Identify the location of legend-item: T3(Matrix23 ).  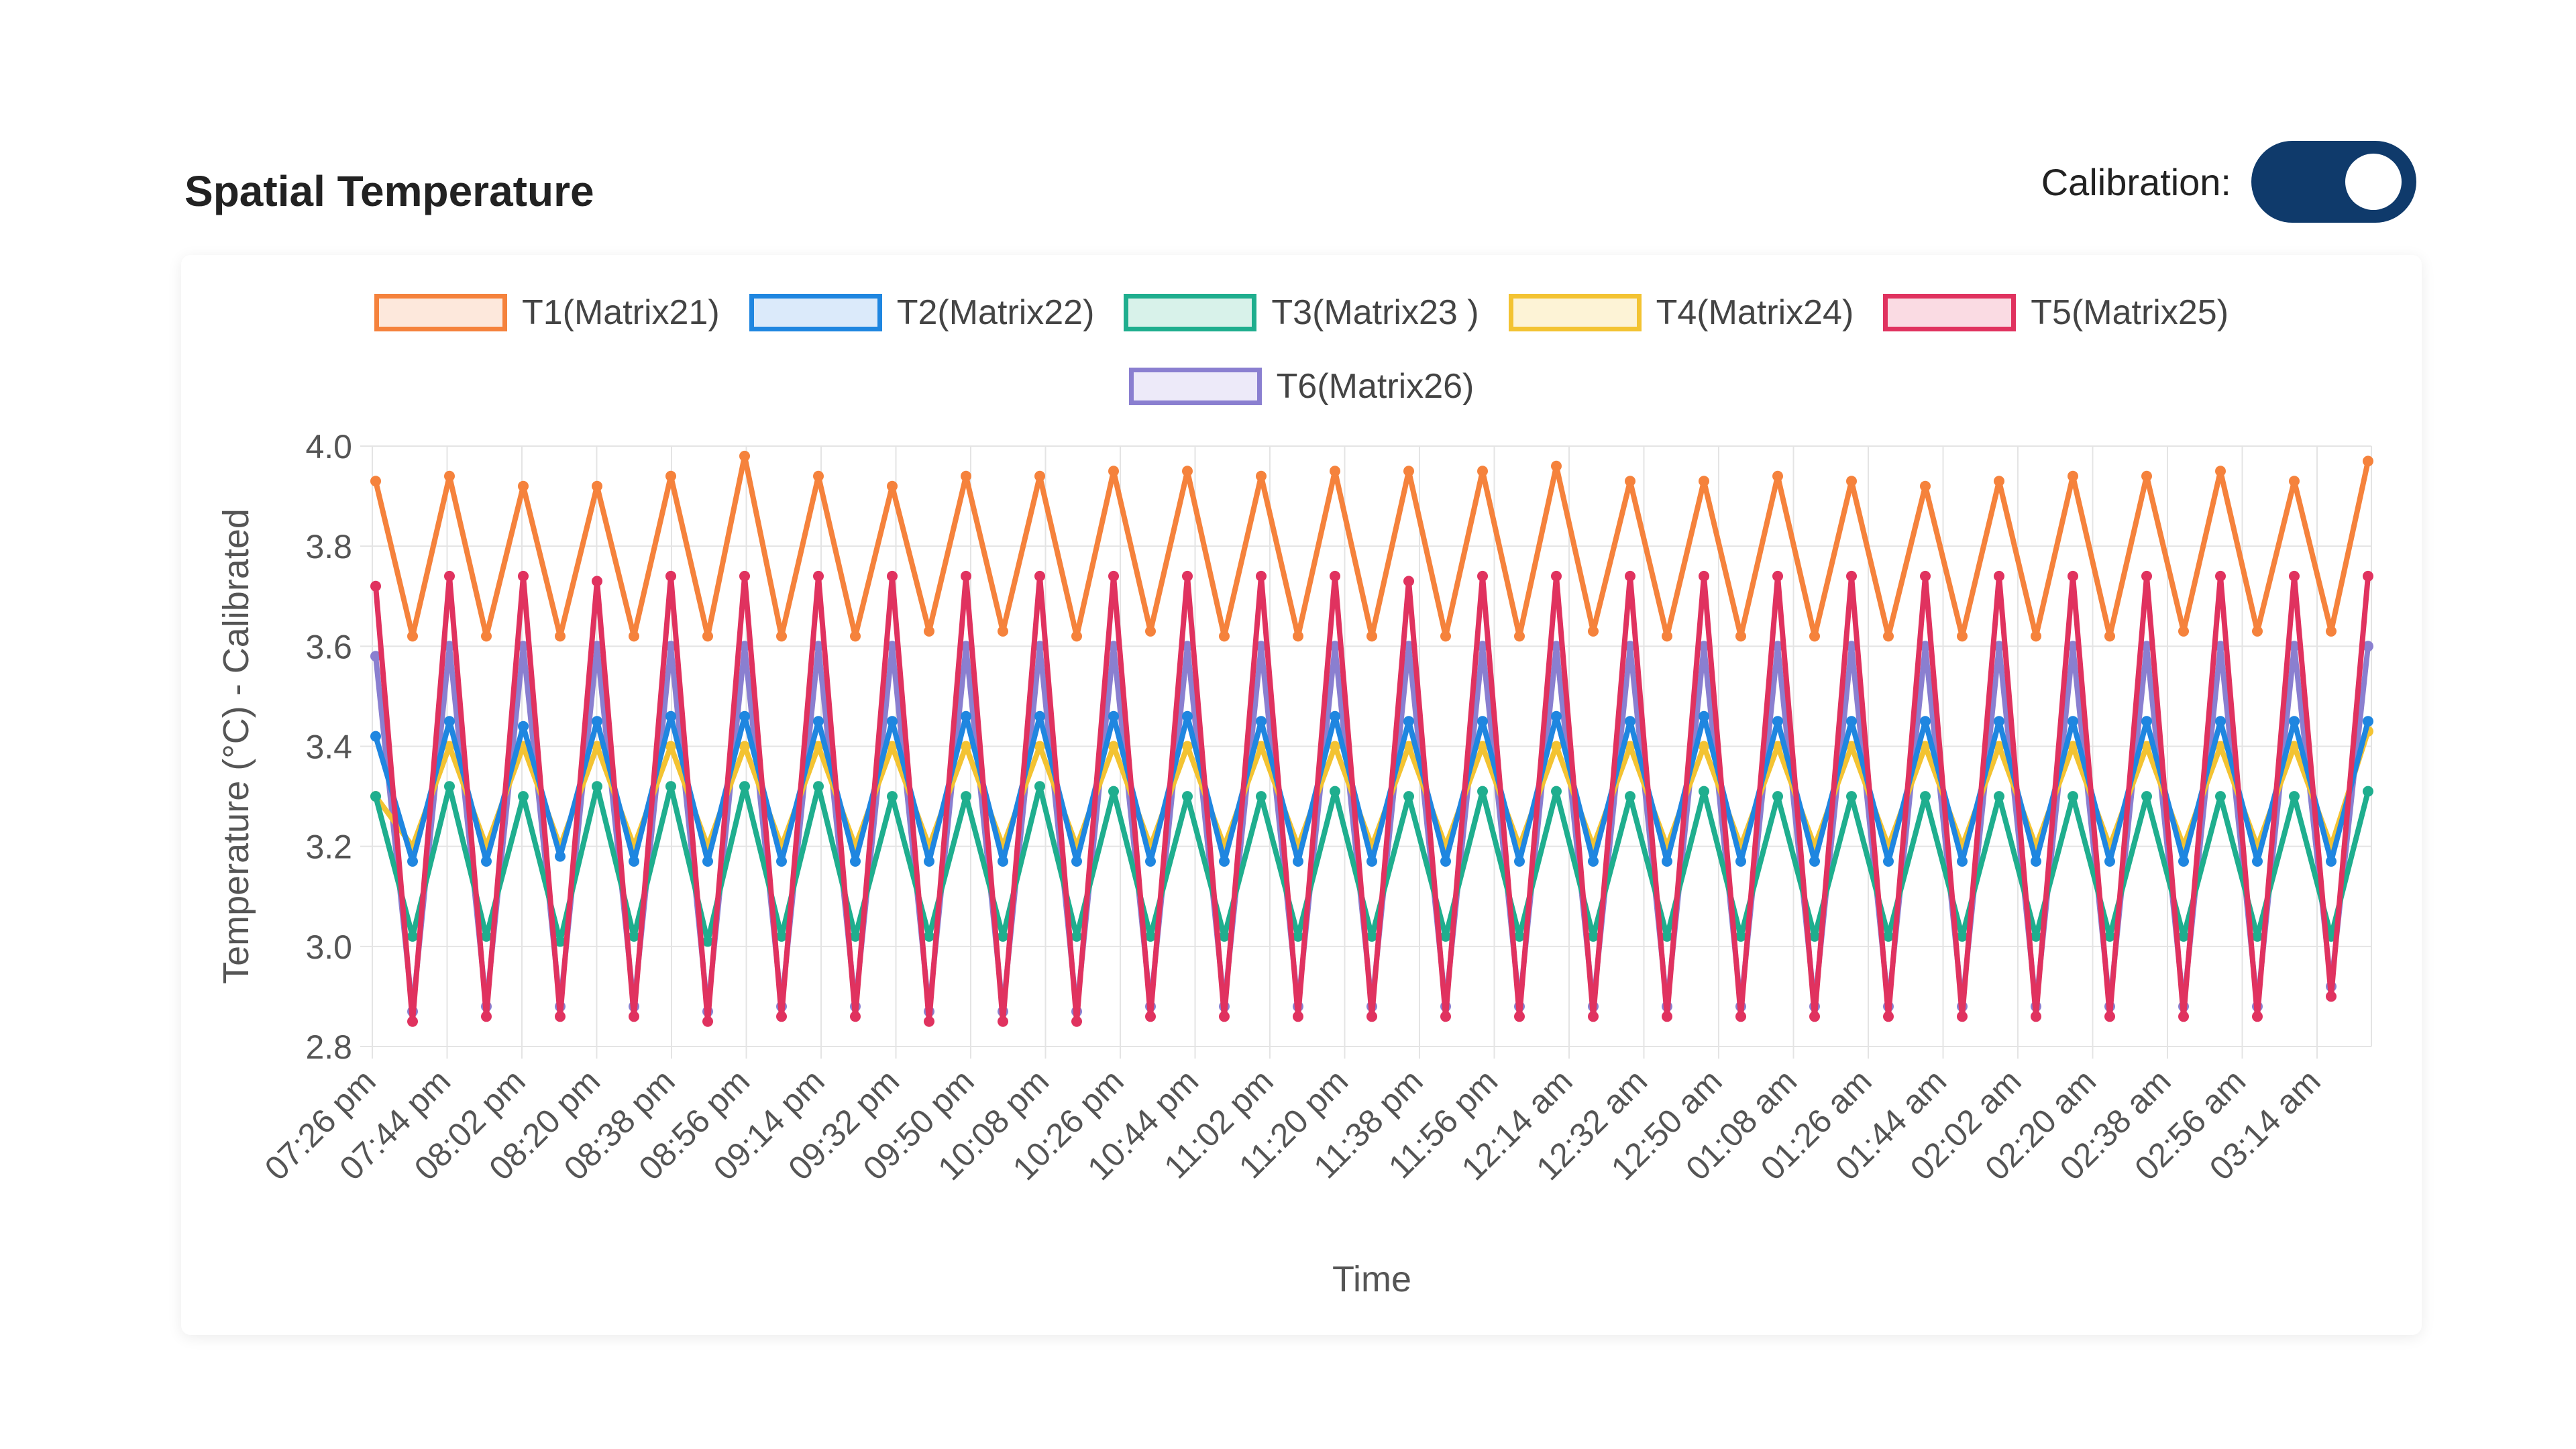
(1301, 312).